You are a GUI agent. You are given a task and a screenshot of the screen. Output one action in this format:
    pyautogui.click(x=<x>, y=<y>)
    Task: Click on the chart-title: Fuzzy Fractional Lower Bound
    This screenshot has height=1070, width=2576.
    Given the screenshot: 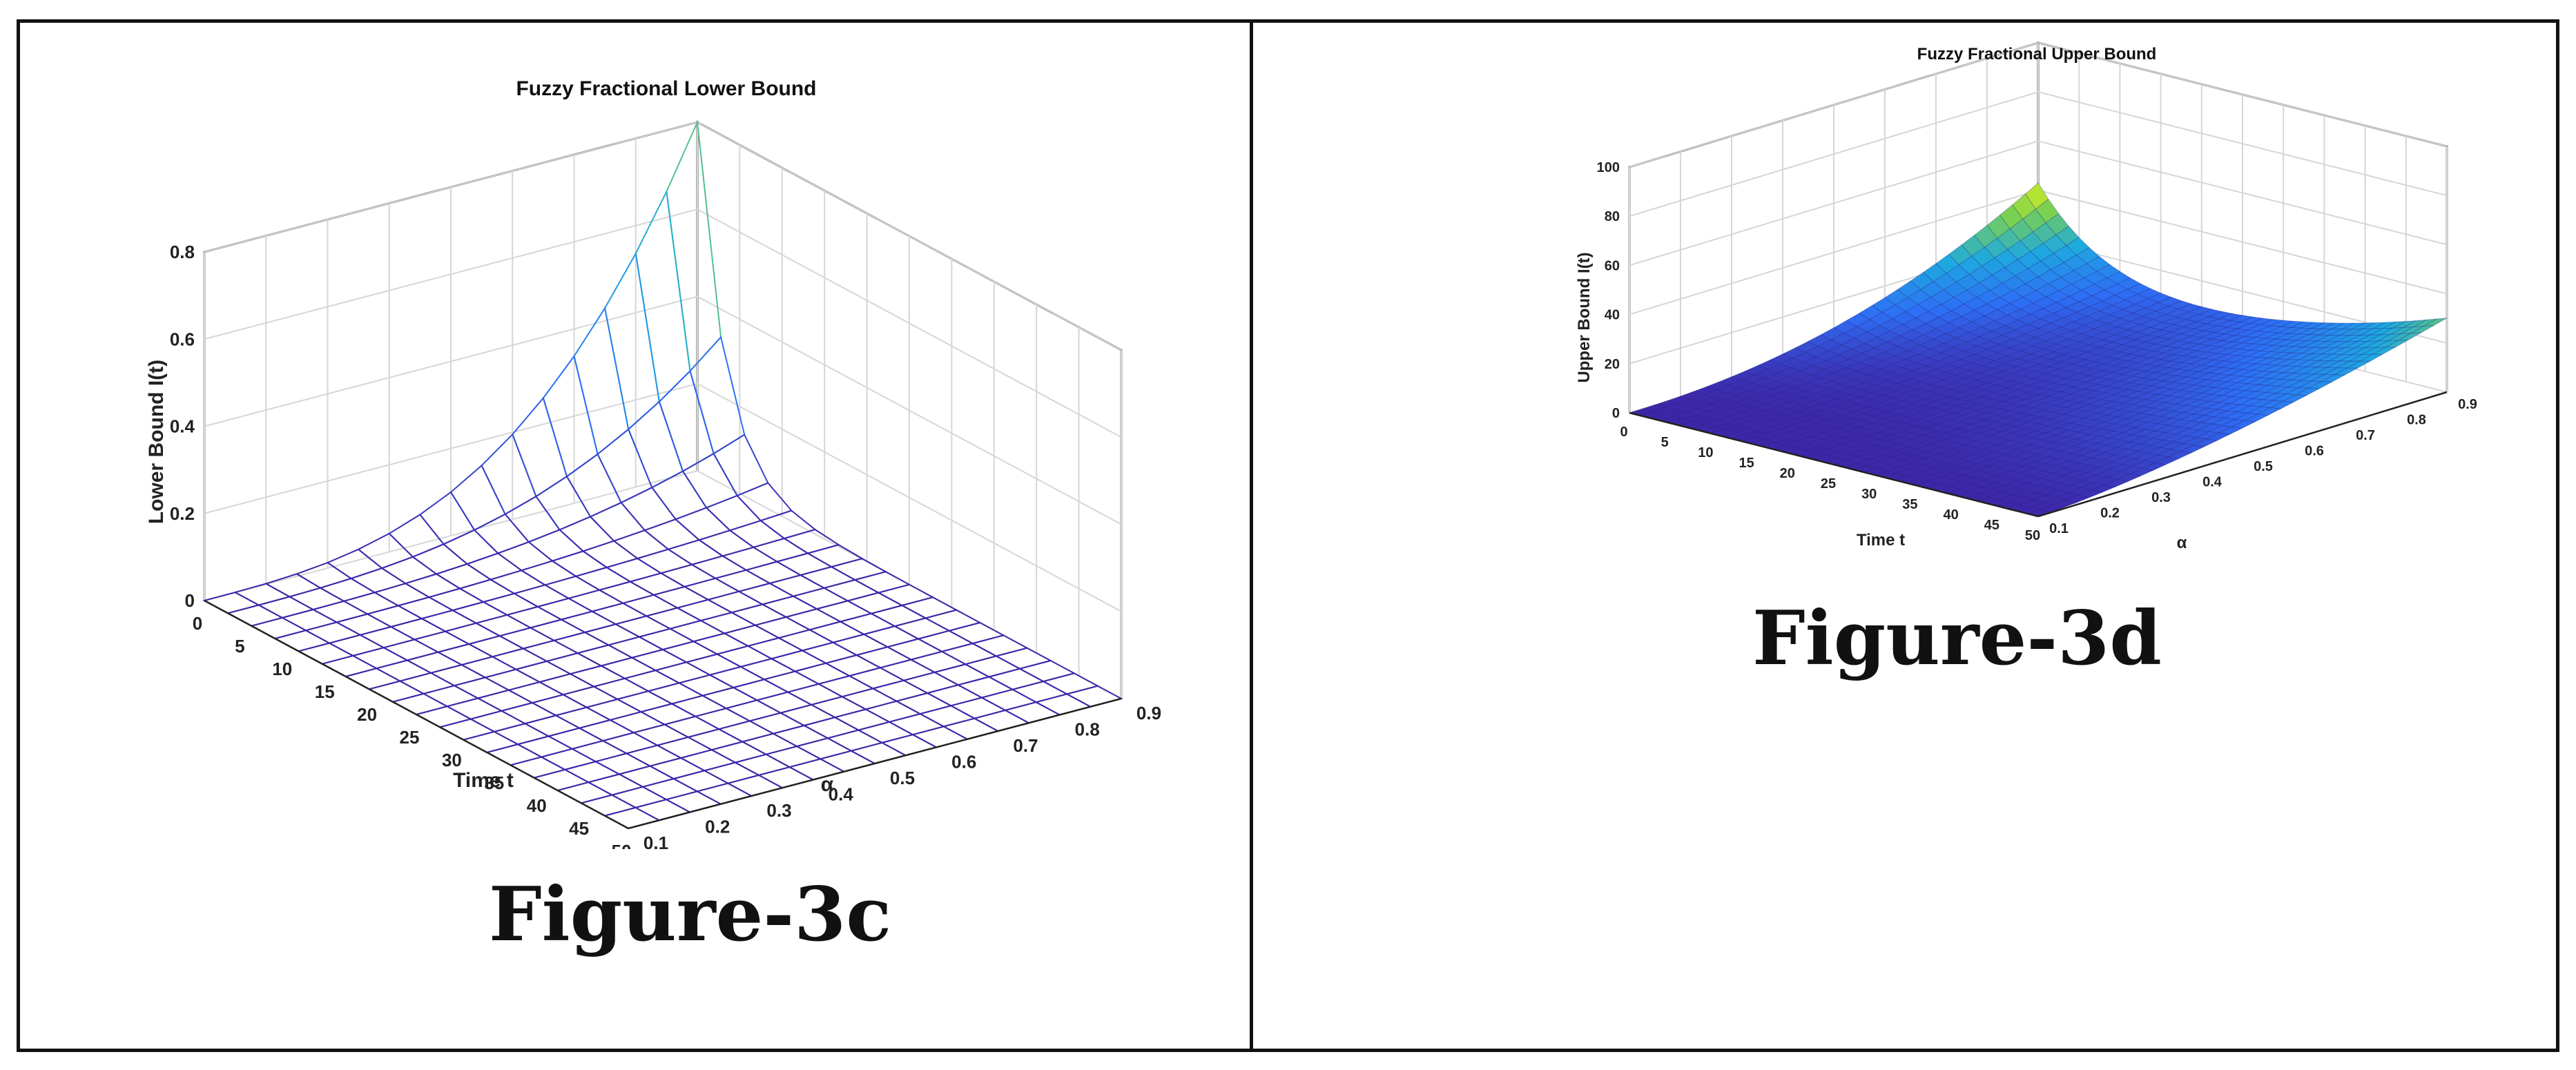 What is the action you would take?
    pyautogui.click(x=666, y=88)
    